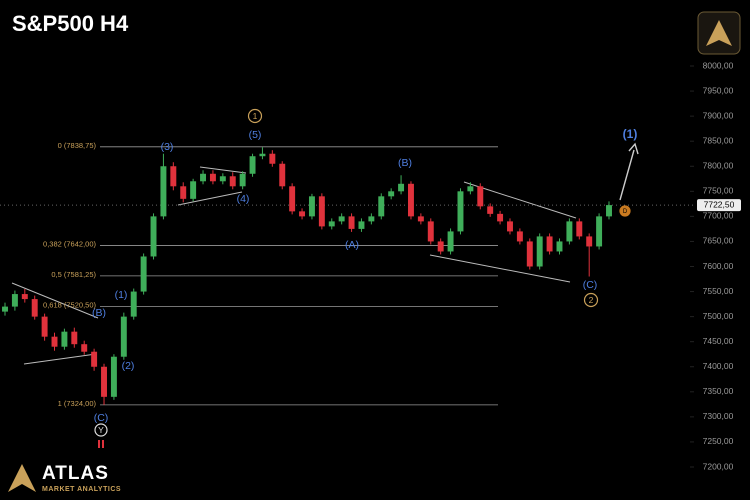  What do you see at coordinates (69, 243) in the screenshot?
I see `fib-label: 0,382 (7642,00)` at bounding box center [69, 243].